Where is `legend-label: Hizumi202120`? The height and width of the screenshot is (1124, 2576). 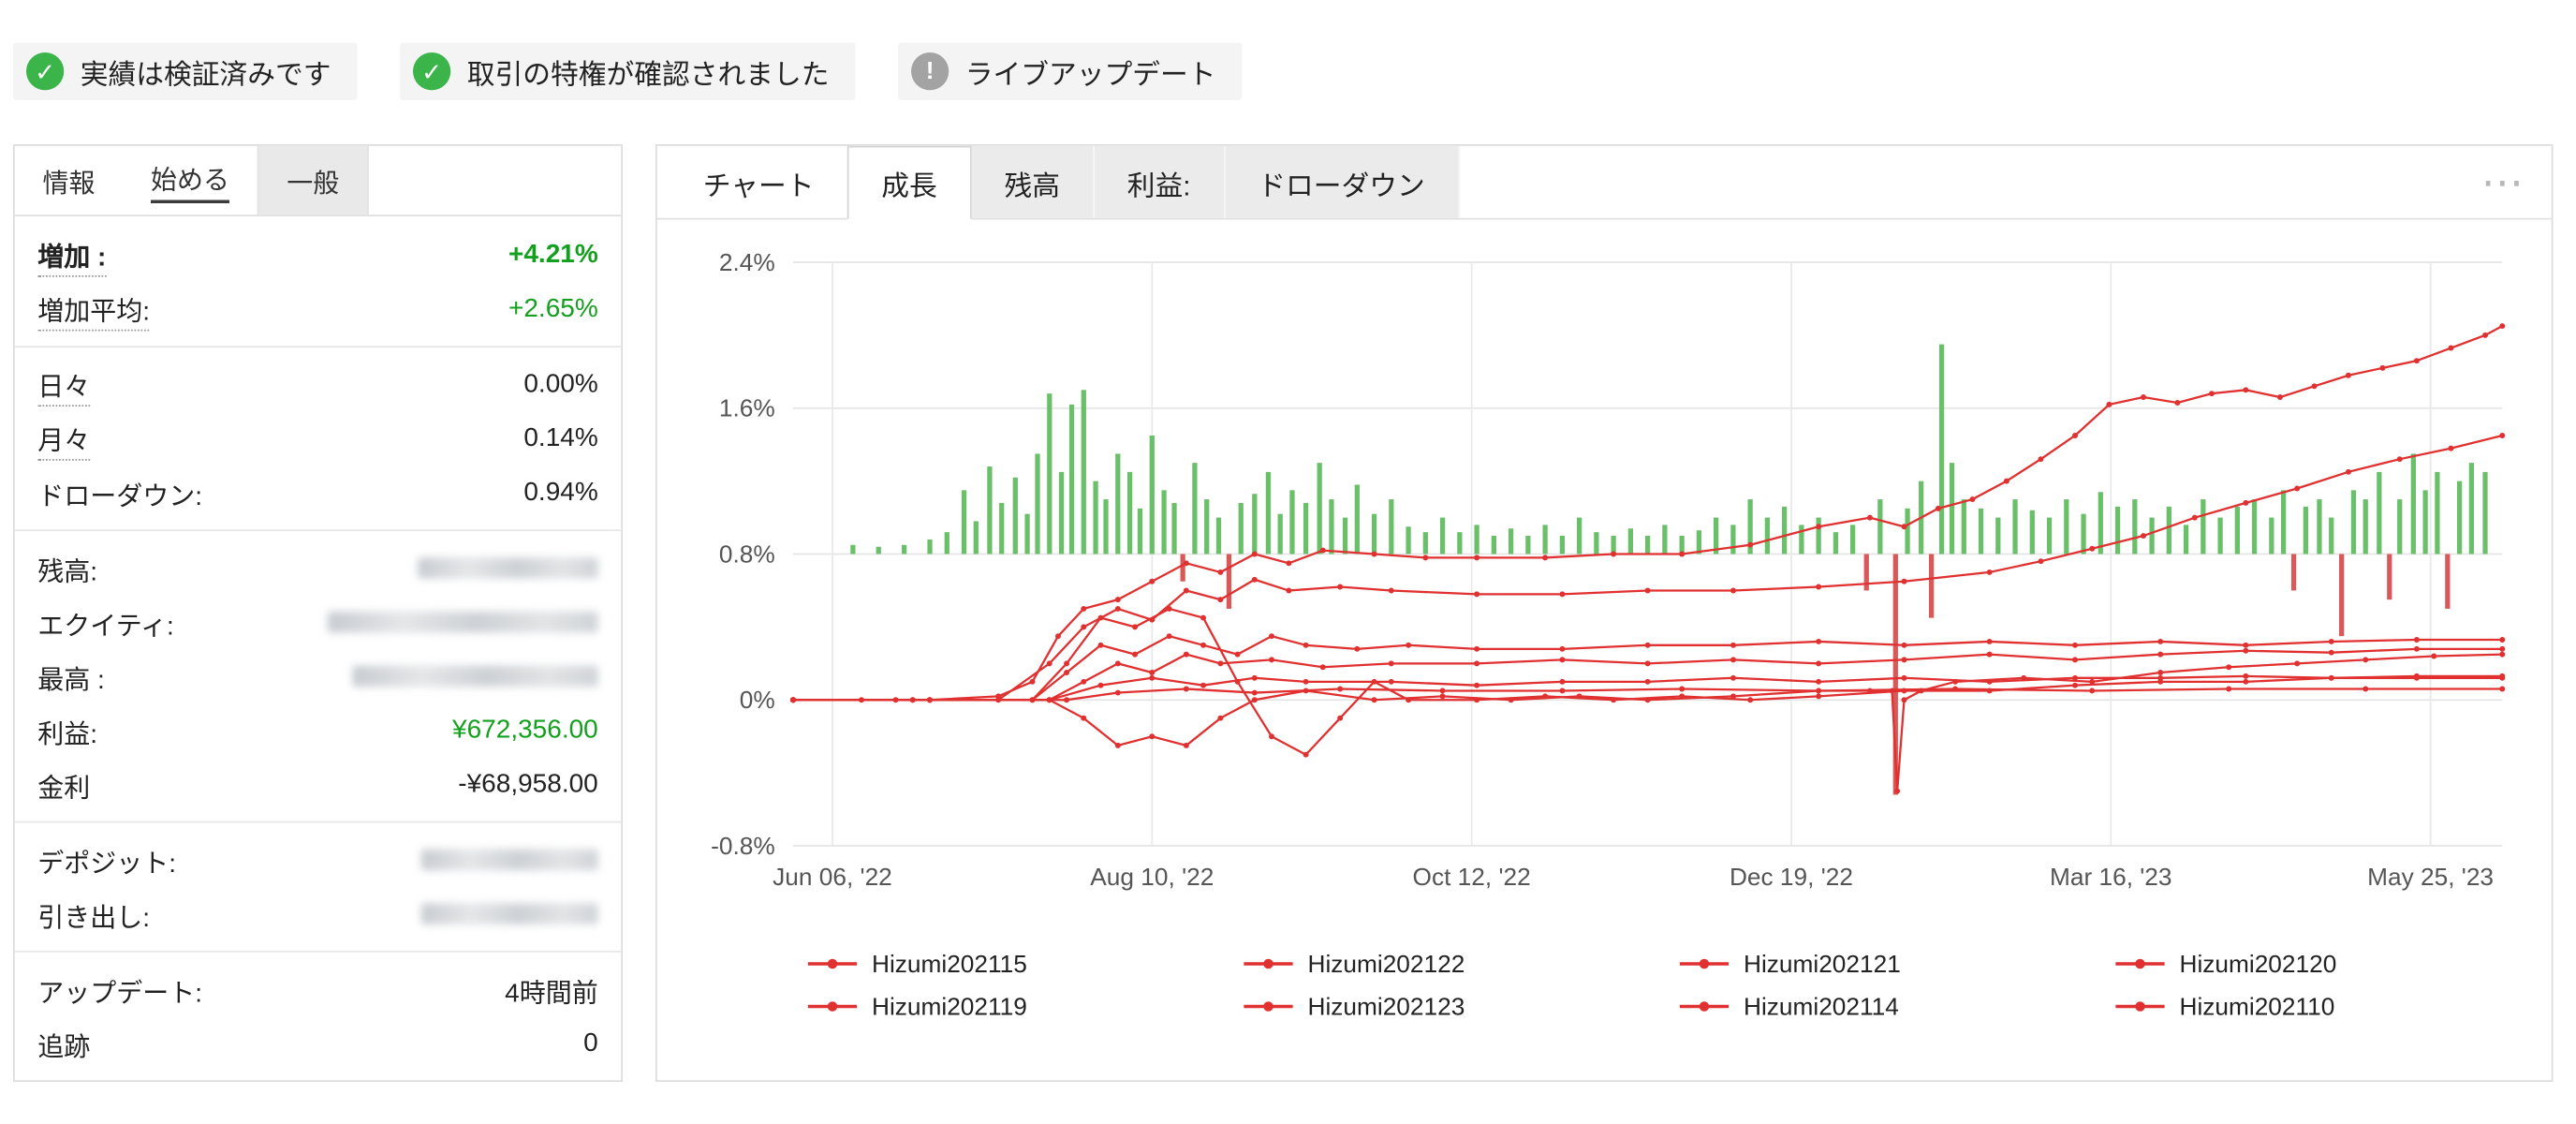
legend-label: Hizumi202120 is located at coordinates (2258, 964).